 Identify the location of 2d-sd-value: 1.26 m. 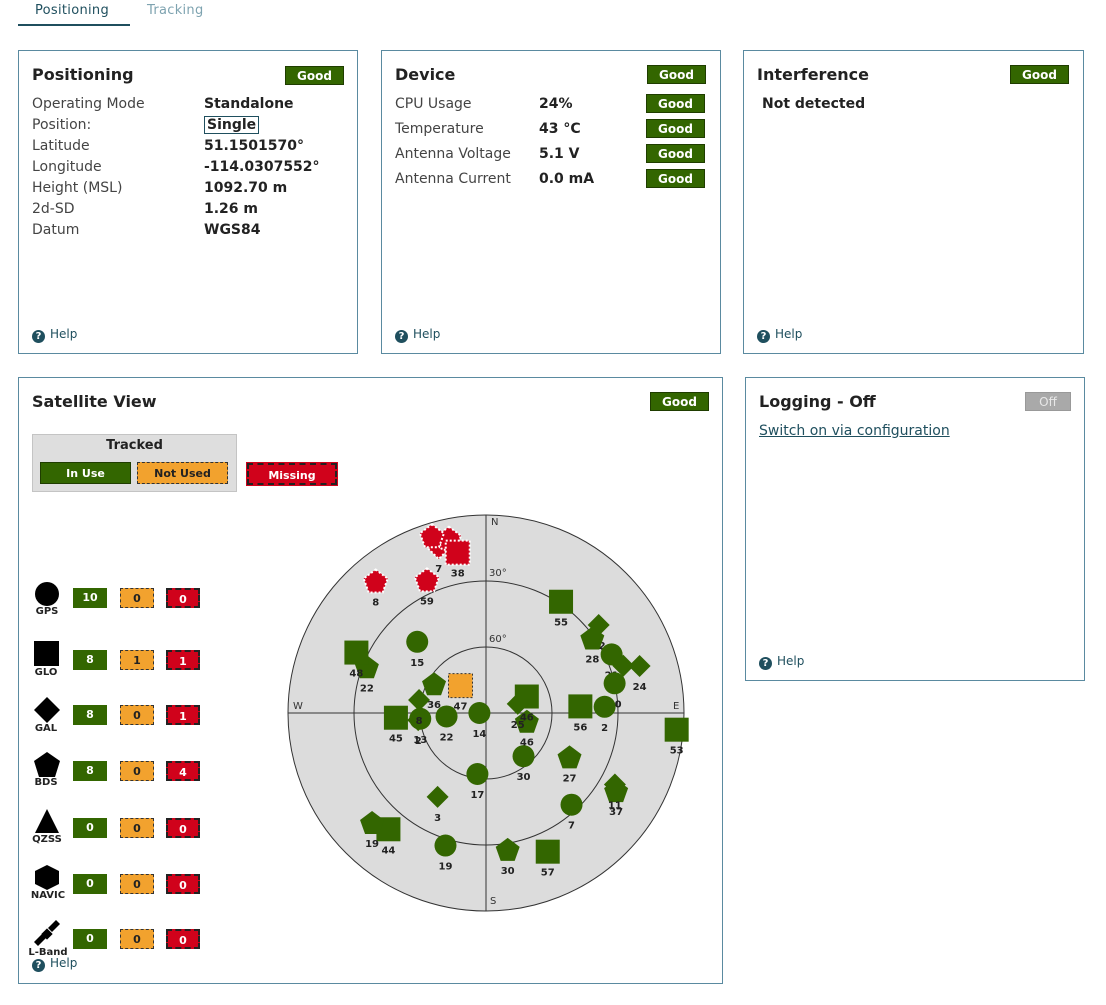
(231, 209).